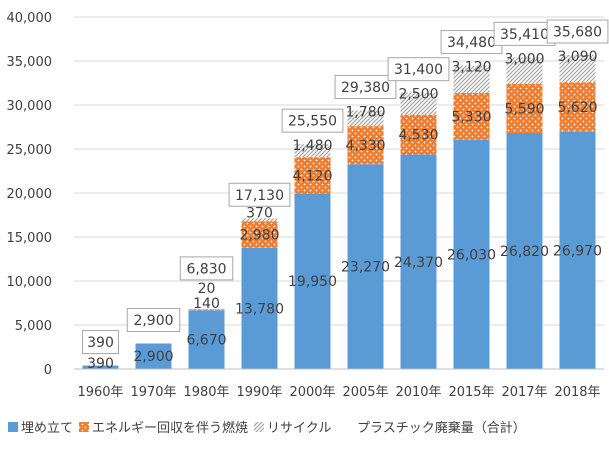 The image size is (609, 457). I want to click on data-label: 26,970, so click(577, 251).